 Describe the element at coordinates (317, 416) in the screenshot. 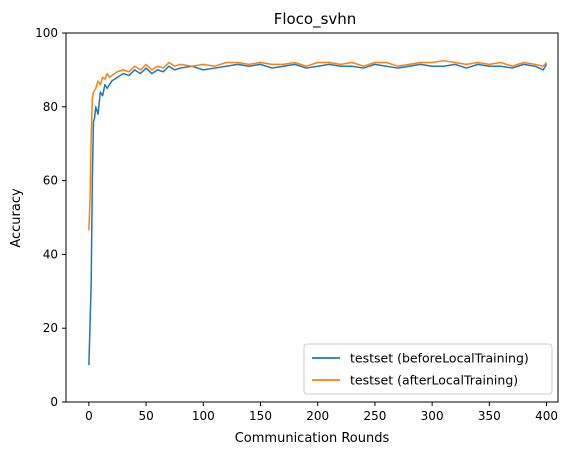

I see `x-tick-label-4: 200` at that location.